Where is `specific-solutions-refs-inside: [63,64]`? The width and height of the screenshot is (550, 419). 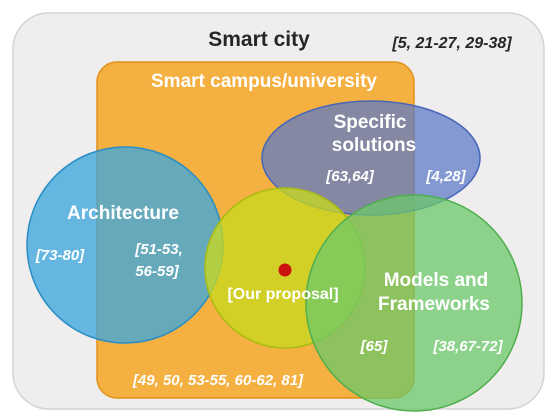
specific-solutions-refs-inside: [63,64] is located at coordinates (350, 176).